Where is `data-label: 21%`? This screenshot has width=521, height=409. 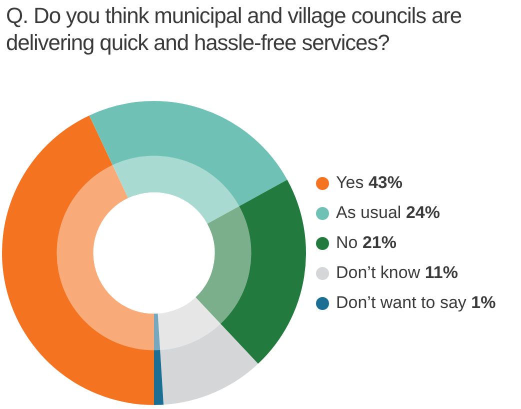 data-label: 21% is located at coordinates (379, 242).